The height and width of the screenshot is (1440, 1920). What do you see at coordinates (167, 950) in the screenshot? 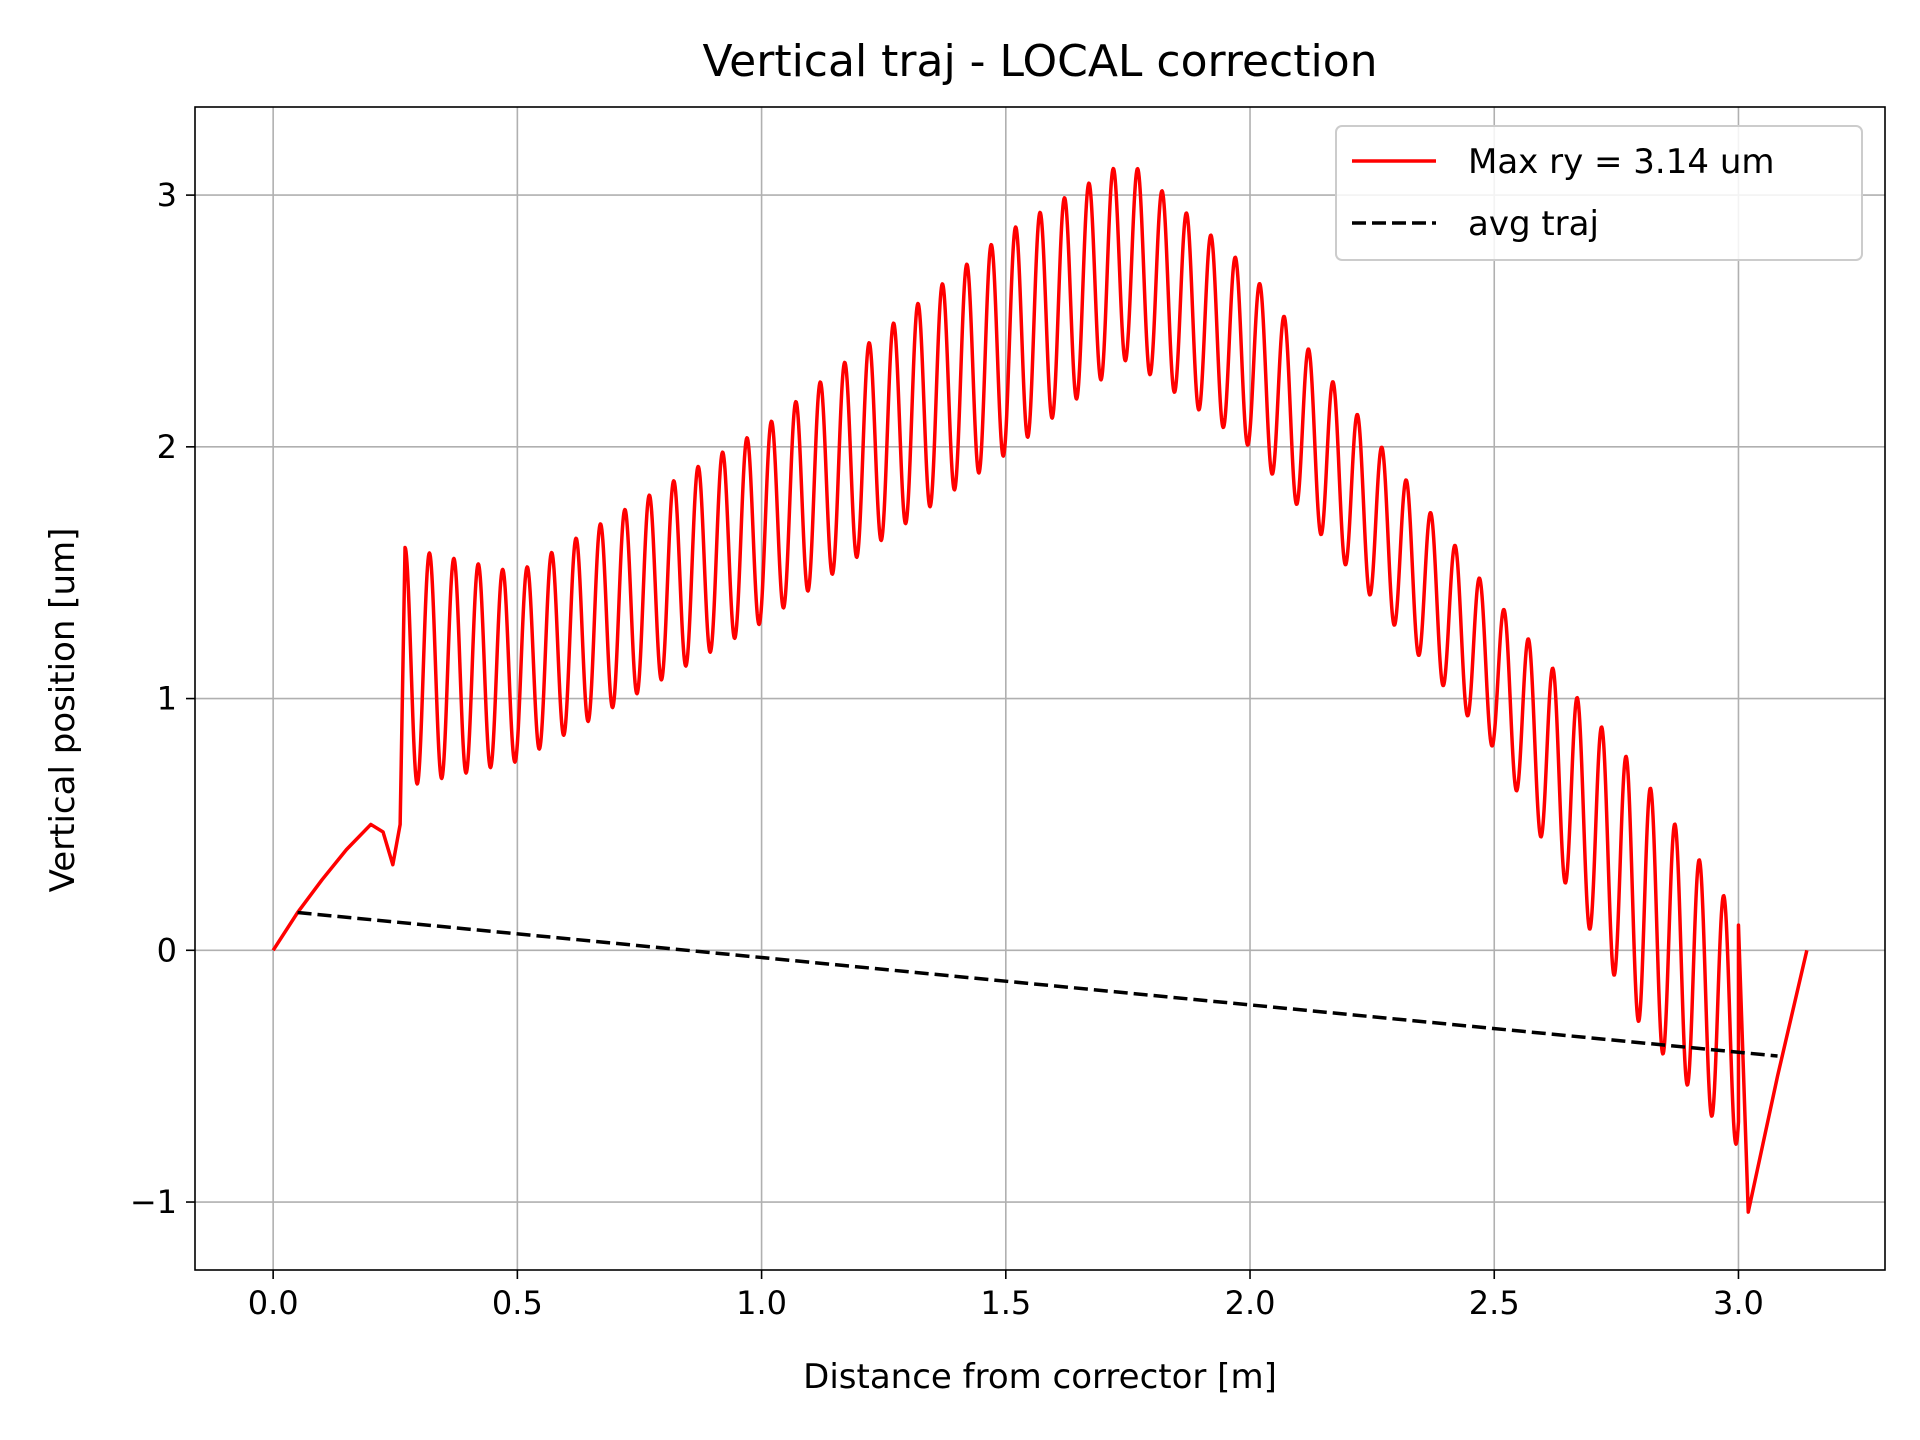
I see `y-tick-label: 0` at bounding box center [167, 950].